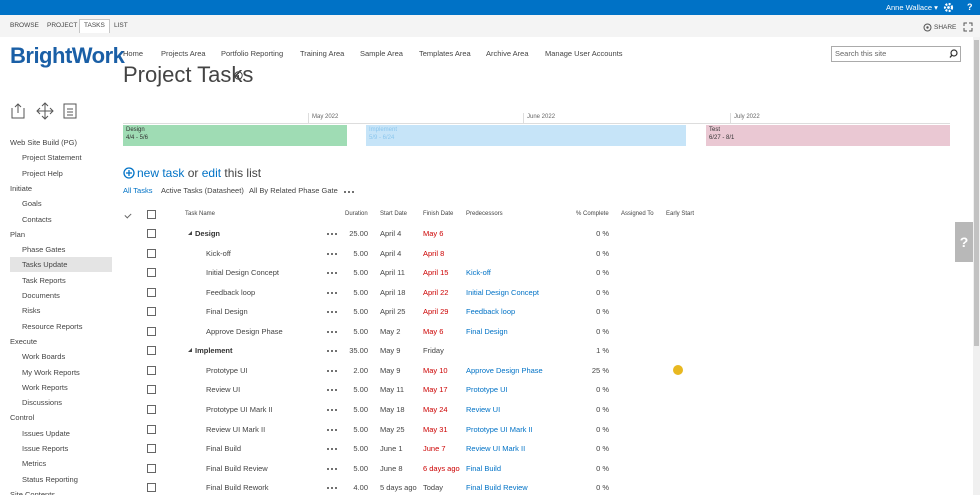 This screenshot has height=495, width=980. What do you see at coordinates (487, 331) in the screenshot?
I see `predecessor-link: Final Design` at bounding box center [487, 331].